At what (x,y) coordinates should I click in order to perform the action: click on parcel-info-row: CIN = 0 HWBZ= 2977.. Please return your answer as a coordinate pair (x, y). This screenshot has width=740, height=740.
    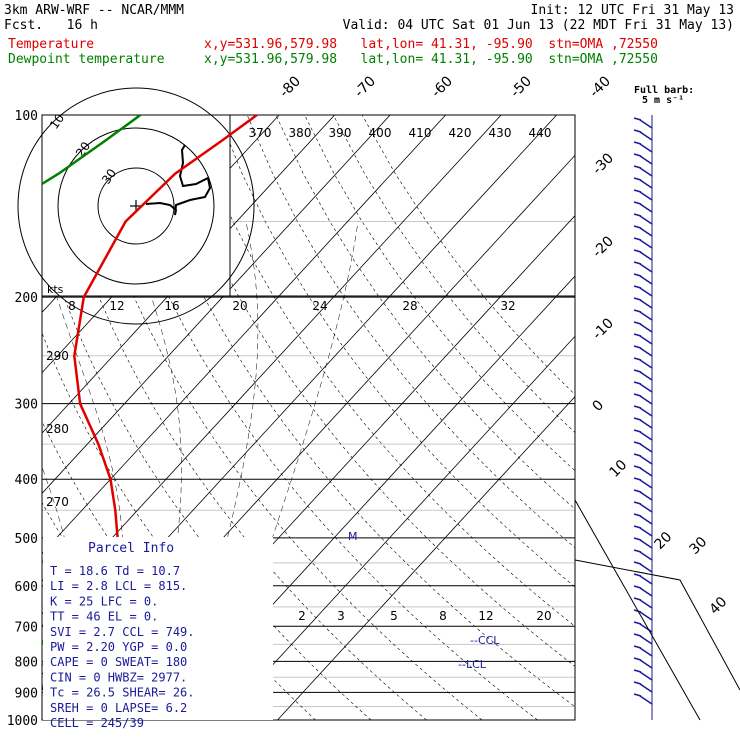
    Looking at the image, I should click on (118, 677).